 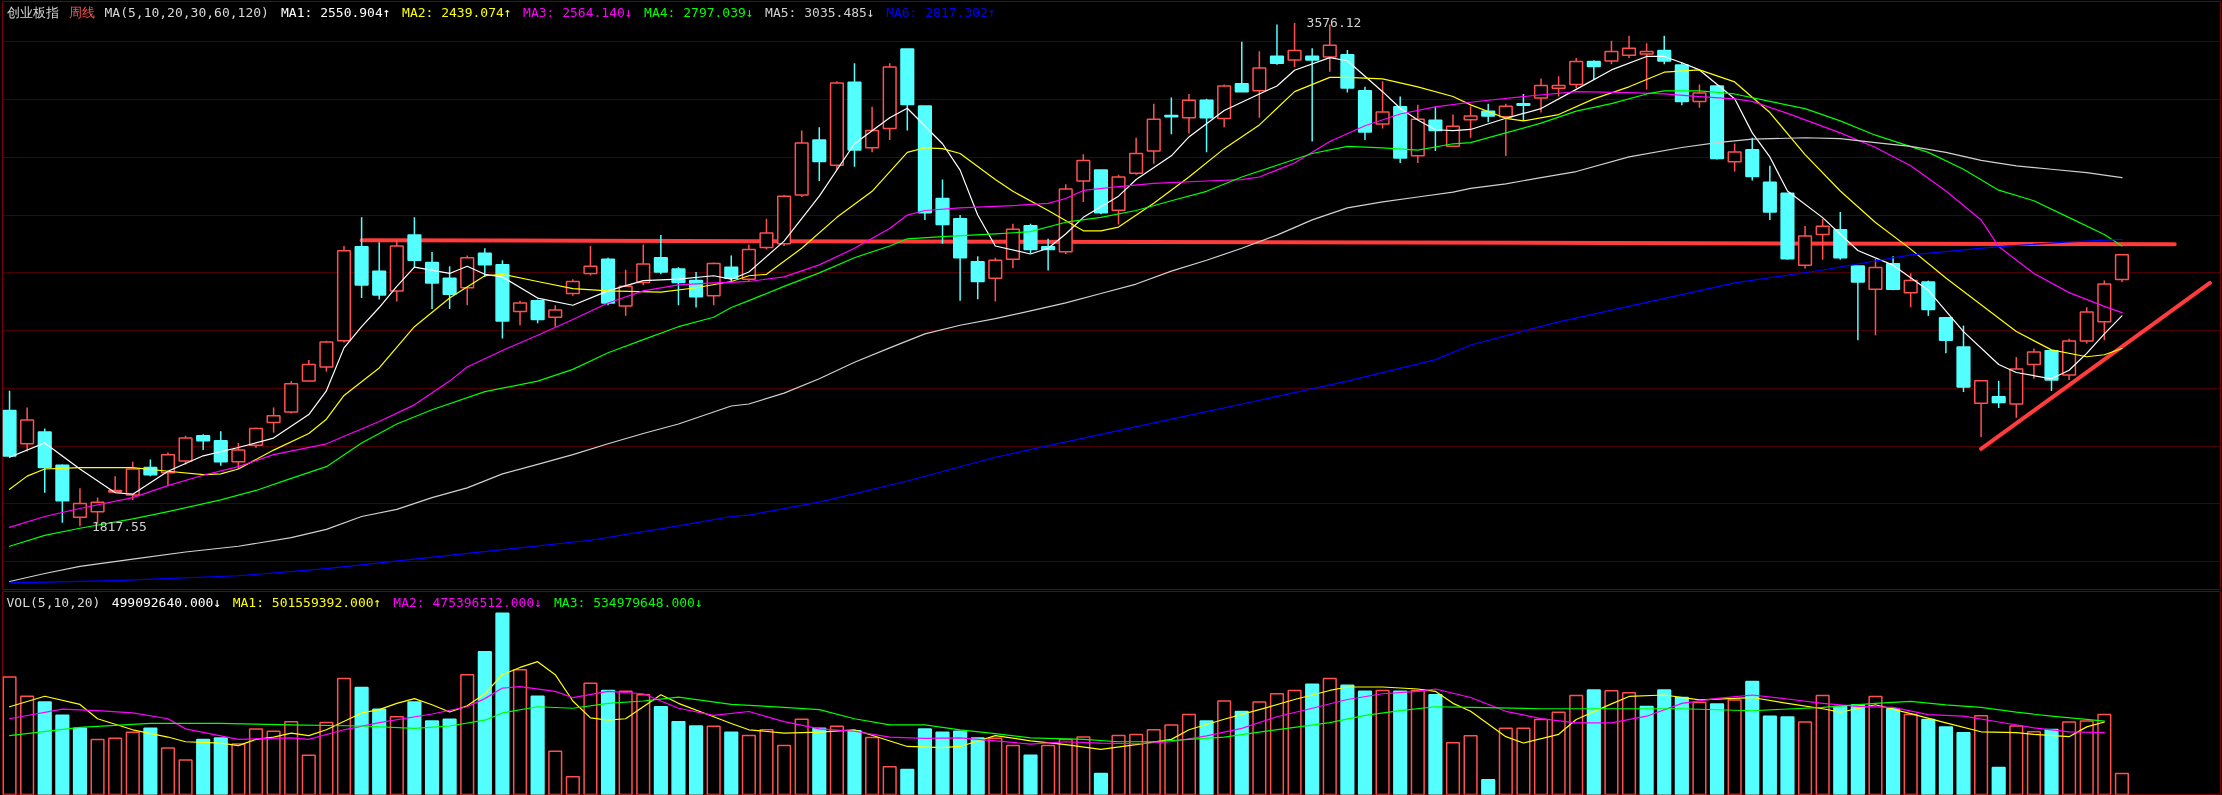 I want to click on text: MA2: 2439.074↑, so click(x=457, y=12).